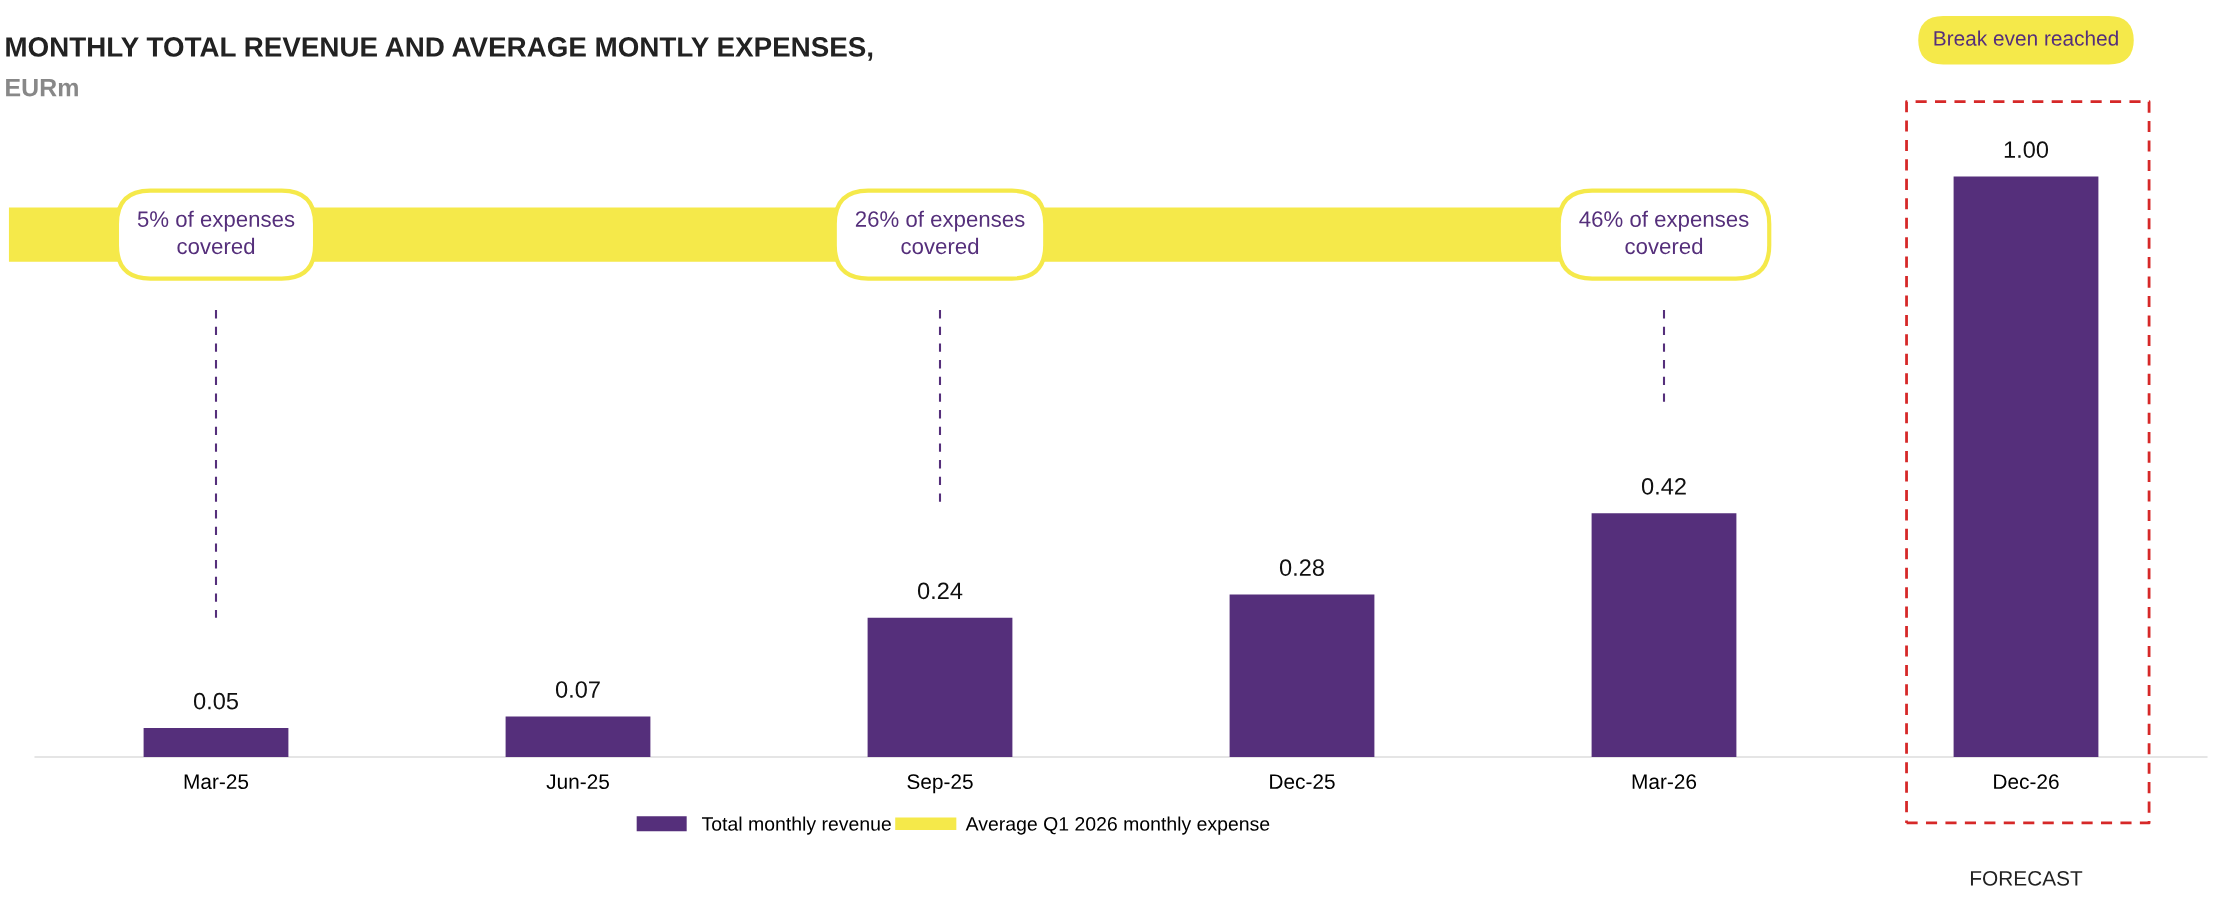  What do you see at coordinates (42, 87) in the screenshot?
I see `chart-subtitle: EURm` at bounding box center [42, 87].